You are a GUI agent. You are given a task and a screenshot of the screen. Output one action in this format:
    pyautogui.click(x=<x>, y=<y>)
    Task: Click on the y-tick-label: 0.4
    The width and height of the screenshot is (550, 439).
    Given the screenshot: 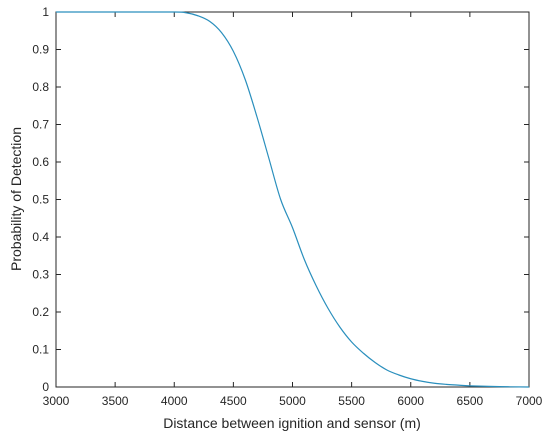 What is the action you would take?
    pyautogui.click(x=40, y=237)
    